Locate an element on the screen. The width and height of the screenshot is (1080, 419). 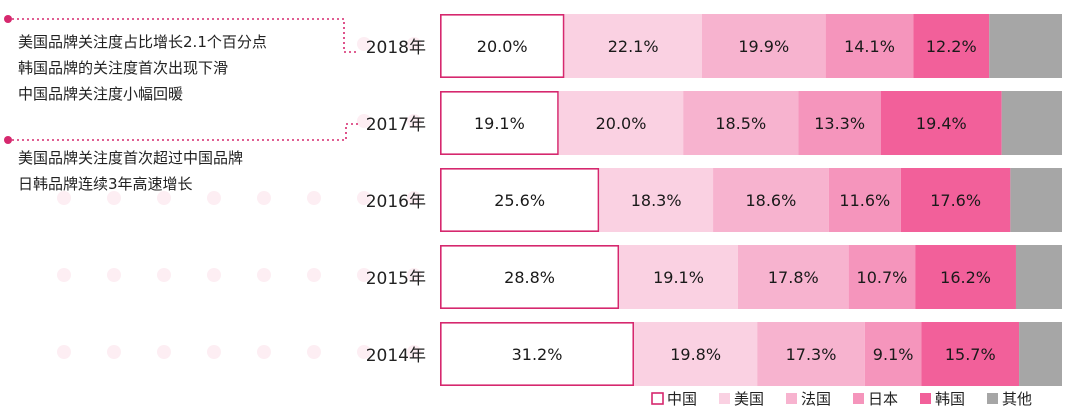
year-label: 2018年 is located at coordinates (396, 48).